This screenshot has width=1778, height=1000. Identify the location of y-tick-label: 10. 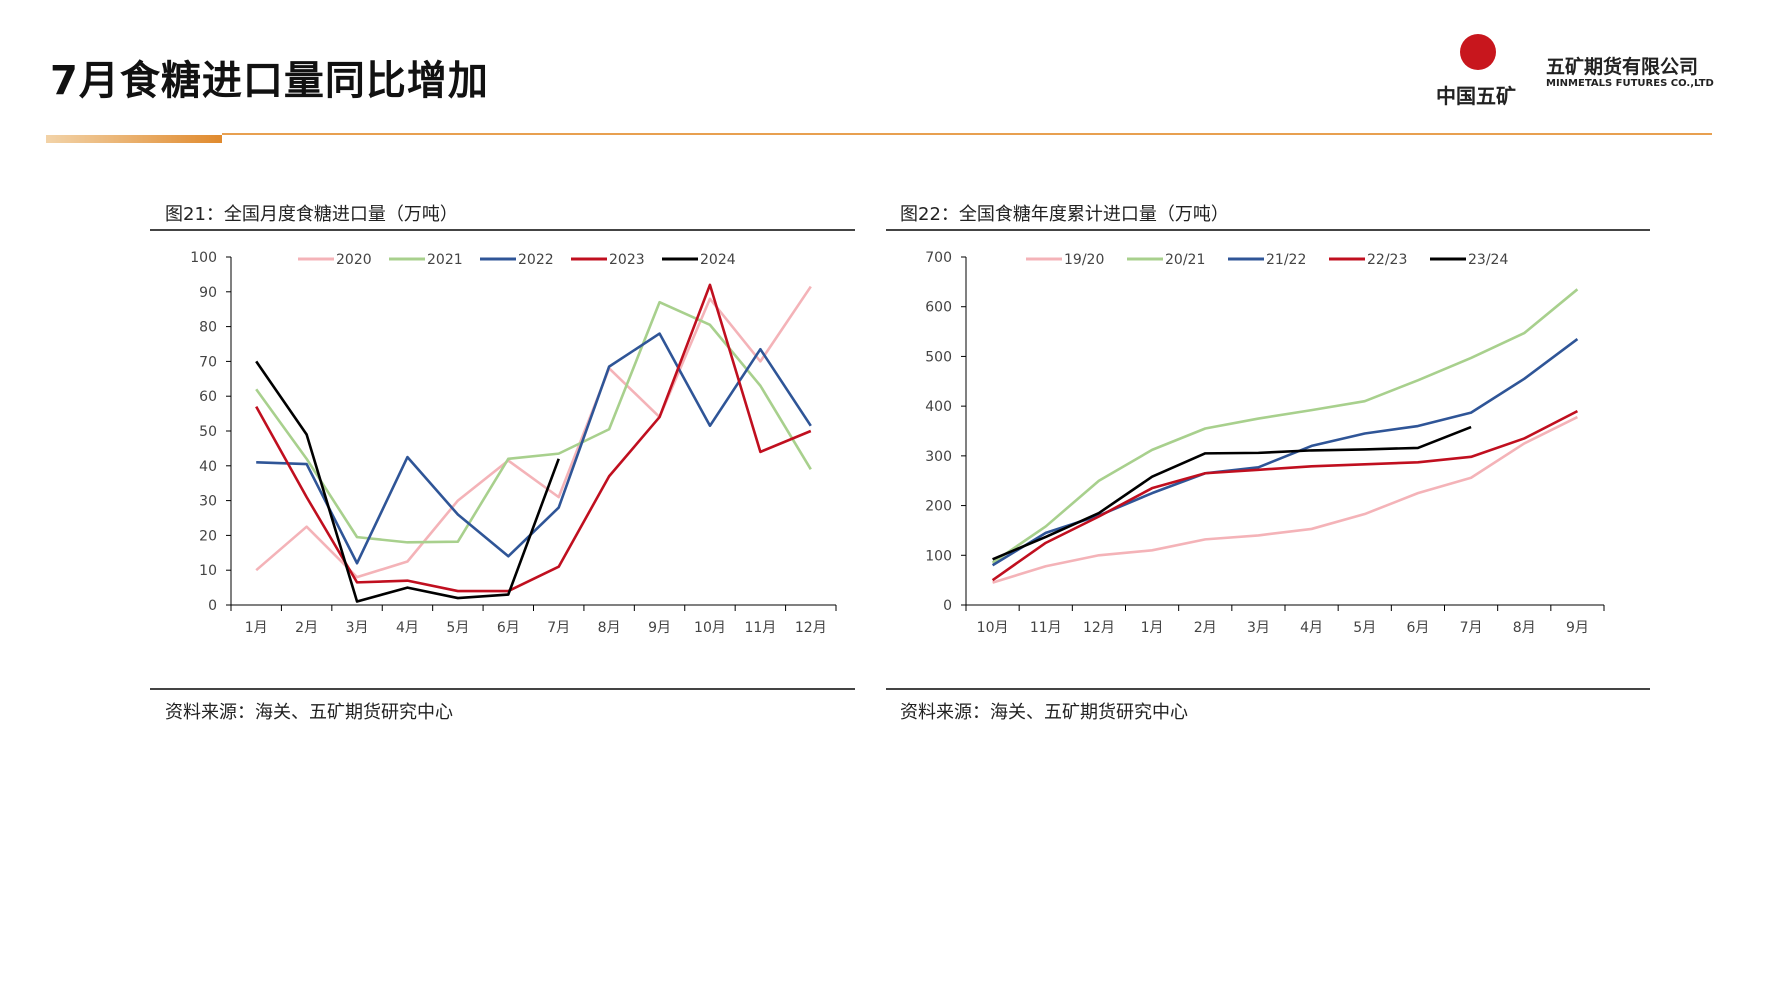
(208, 571).